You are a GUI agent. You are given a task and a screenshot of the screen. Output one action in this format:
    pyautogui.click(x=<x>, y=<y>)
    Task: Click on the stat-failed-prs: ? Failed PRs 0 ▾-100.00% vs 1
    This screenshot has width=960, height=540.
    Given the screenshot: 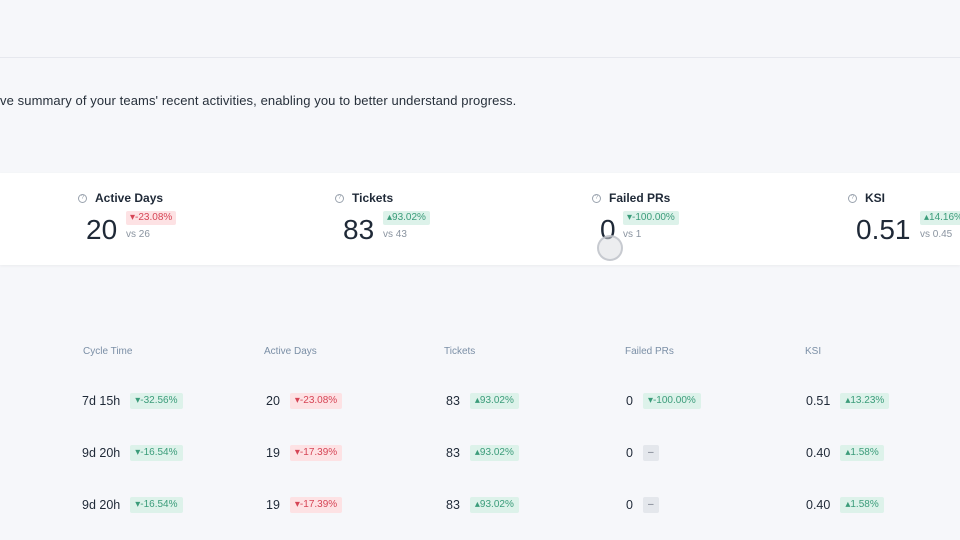 What is the action you would take?
    pyautogui.click(x=707, y=219)
    